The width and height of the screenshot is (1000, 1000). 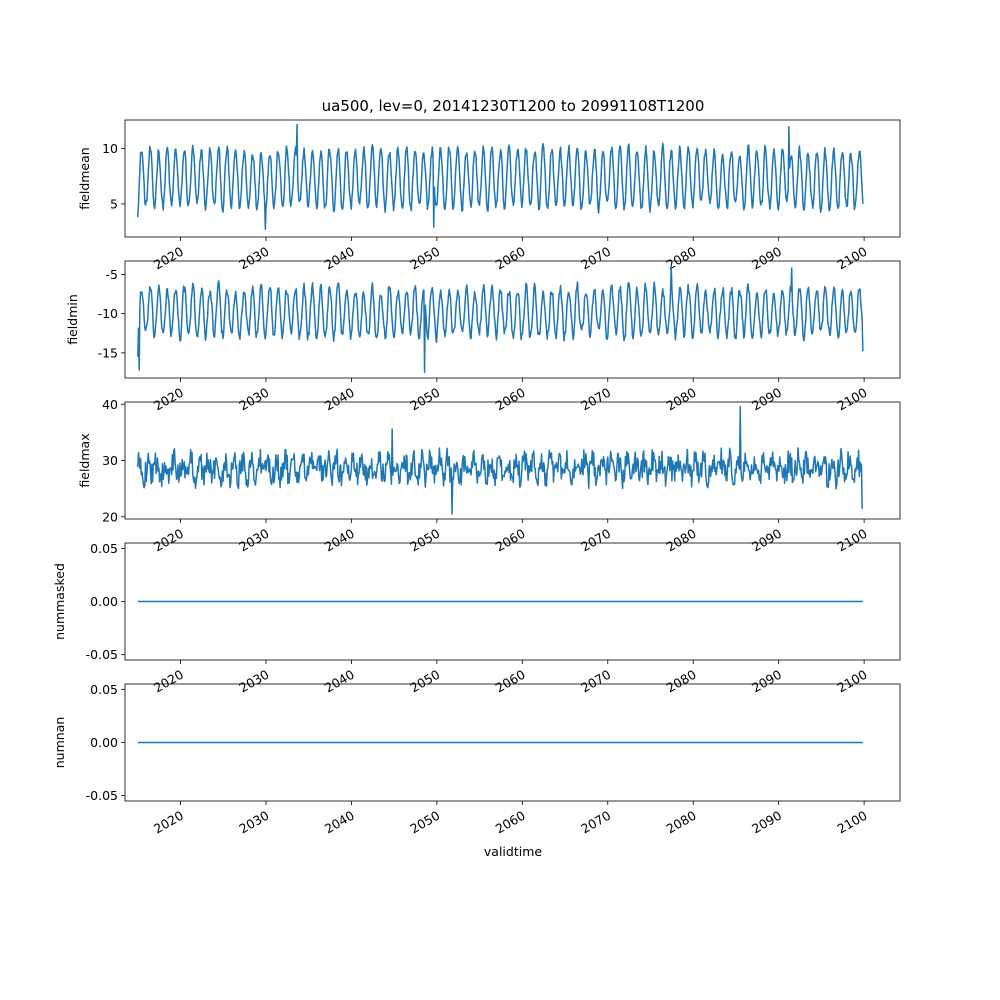 What do you see at coordinates (110, 460) in the screenshot?
I see `y-tick-label: 30` at bounding box center [110, 460].